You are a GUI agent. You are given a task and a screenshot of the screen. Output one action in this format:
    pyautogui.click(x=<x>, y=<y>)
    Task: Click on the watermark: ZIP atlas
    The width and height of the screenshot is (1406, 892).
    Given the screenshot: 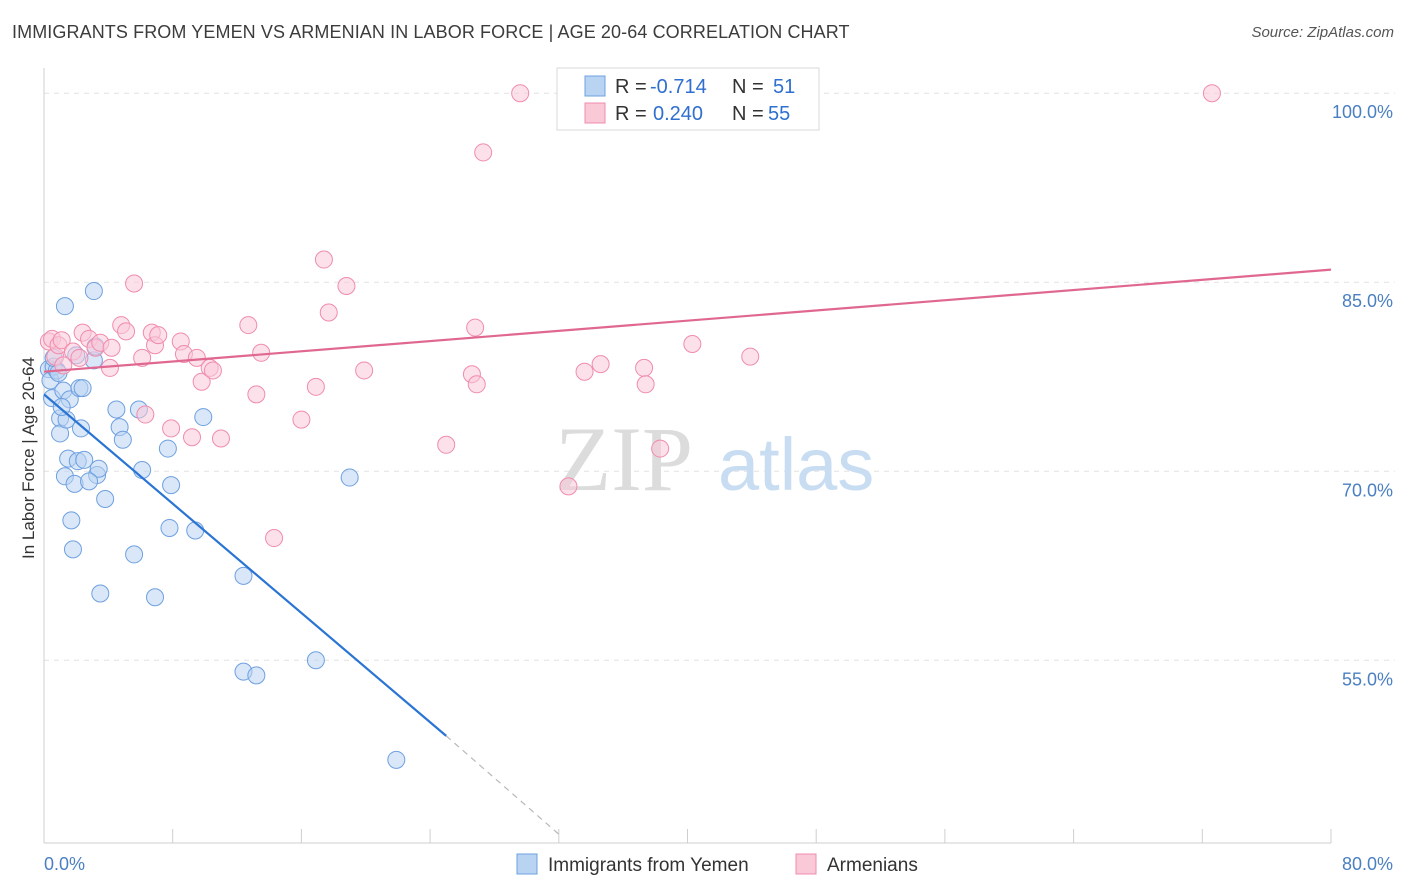 What is the action you would take?
    pyautogui.click(x=714, y=459)
    